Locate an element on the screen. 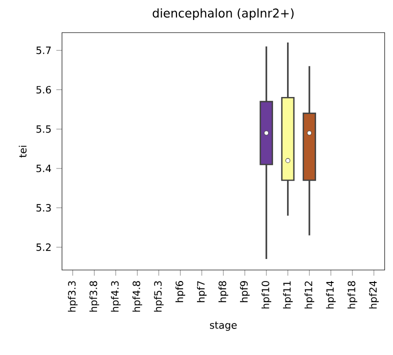 Image resolution: width=393 pixels, height=355 pixels. x-tick-label: hpf3.3 is located at coordinates (73, 296).